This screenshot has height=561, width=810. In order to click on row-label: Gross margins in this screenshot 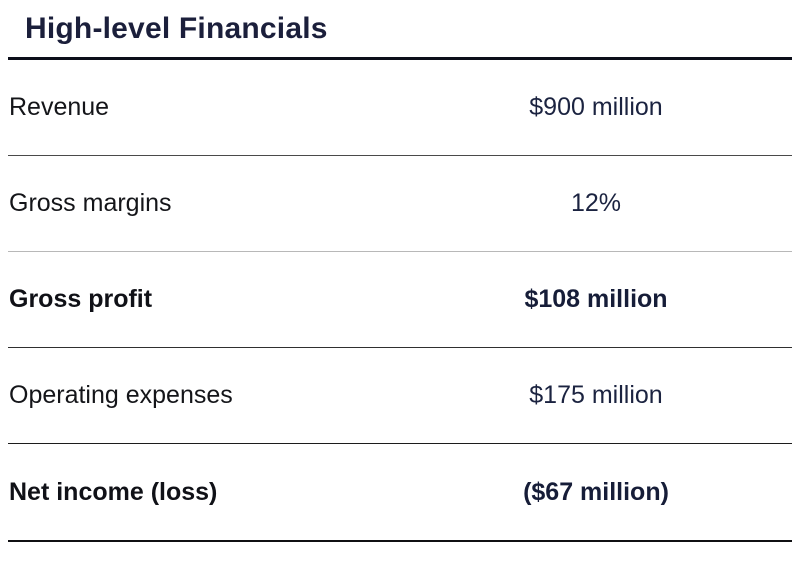, I will do `click(90, 203)`.